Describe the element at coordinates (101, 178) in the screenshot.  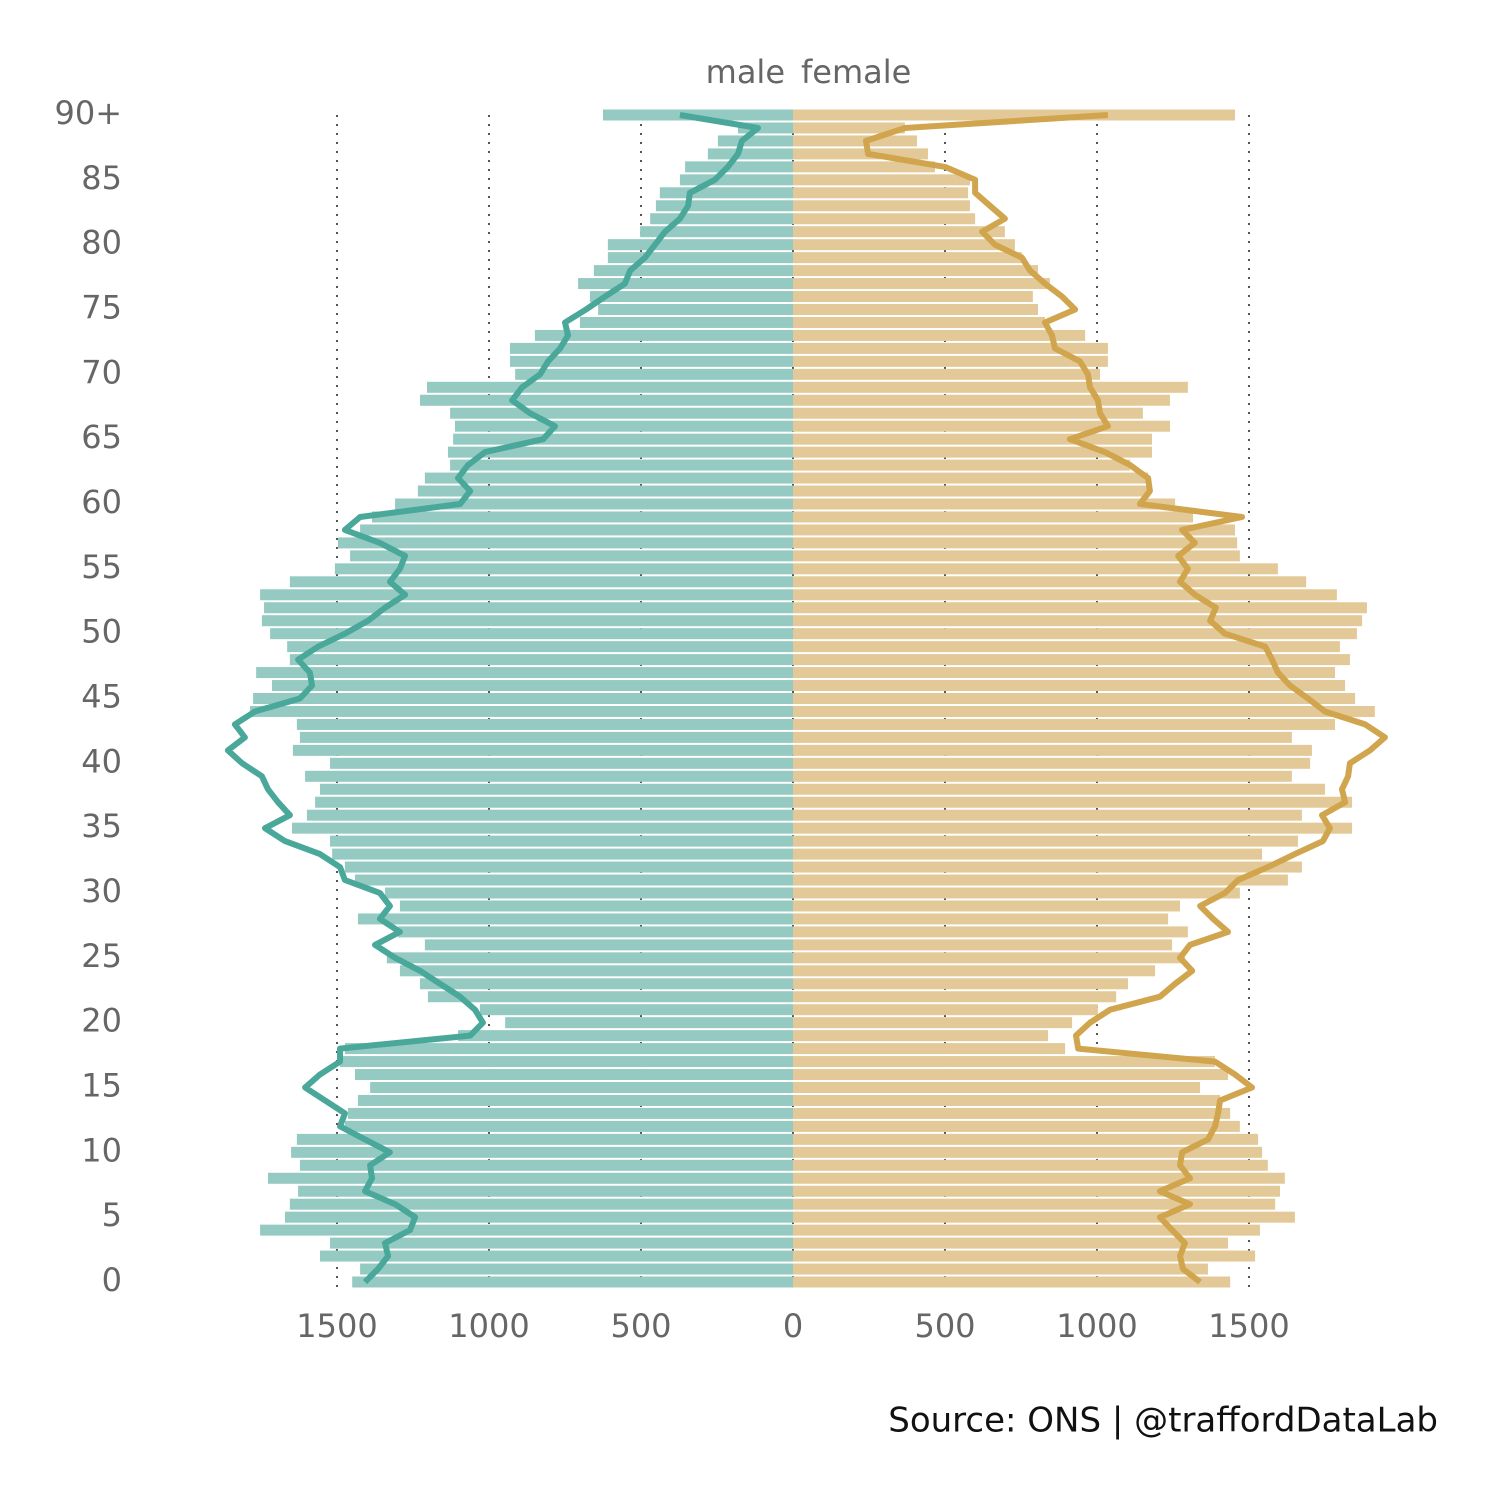
I see `y-tick-label: 85` at that location.